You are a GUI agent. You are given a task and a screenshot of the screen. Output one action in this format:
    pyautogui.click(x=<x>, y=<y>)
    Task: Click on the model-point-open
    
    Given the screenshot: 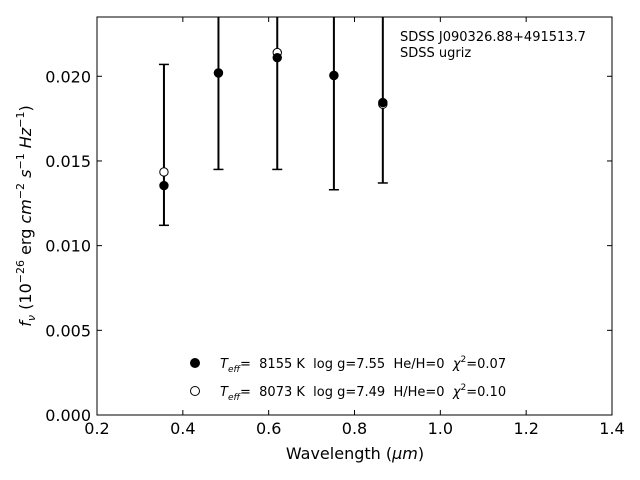 What is the action you would take?
    pyautogui.click(x=164, y=172)
    